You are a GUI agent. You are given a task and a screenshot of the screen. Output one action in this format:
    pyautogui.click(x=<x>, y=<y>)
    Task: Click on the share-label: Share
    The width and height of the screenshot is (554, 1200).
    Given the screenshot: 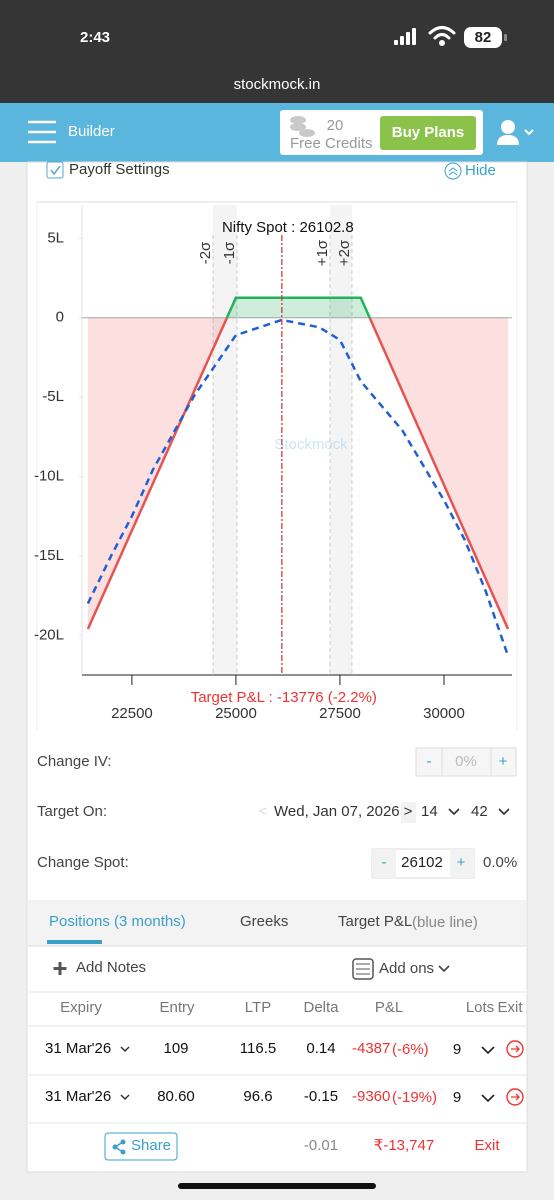 What is the action you would take?
    pyautogui.click(x=151, y=1145)
    